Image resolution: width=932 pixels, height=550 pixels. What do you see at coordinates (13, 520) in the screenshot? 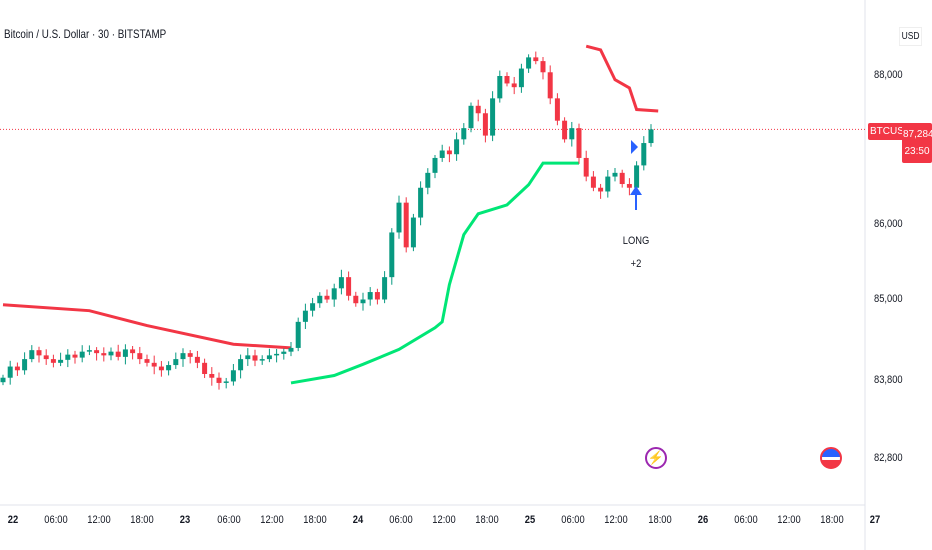
I see `x-tick-label: 22` at bounding box center [13, 520].